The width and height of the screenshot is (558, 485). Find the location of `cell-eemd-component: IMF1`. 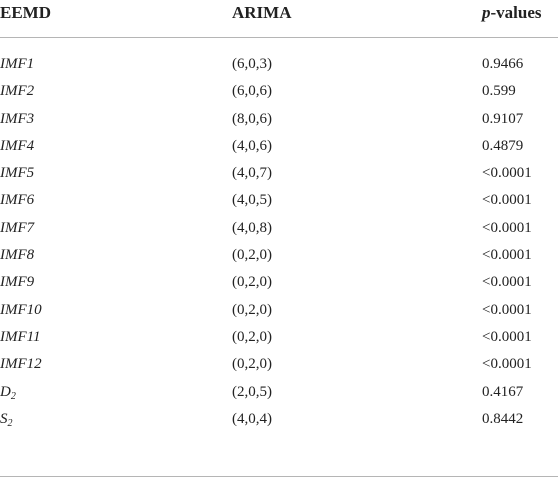

cell-eemd-component: IMF1 is located at coordinates (17, 64).